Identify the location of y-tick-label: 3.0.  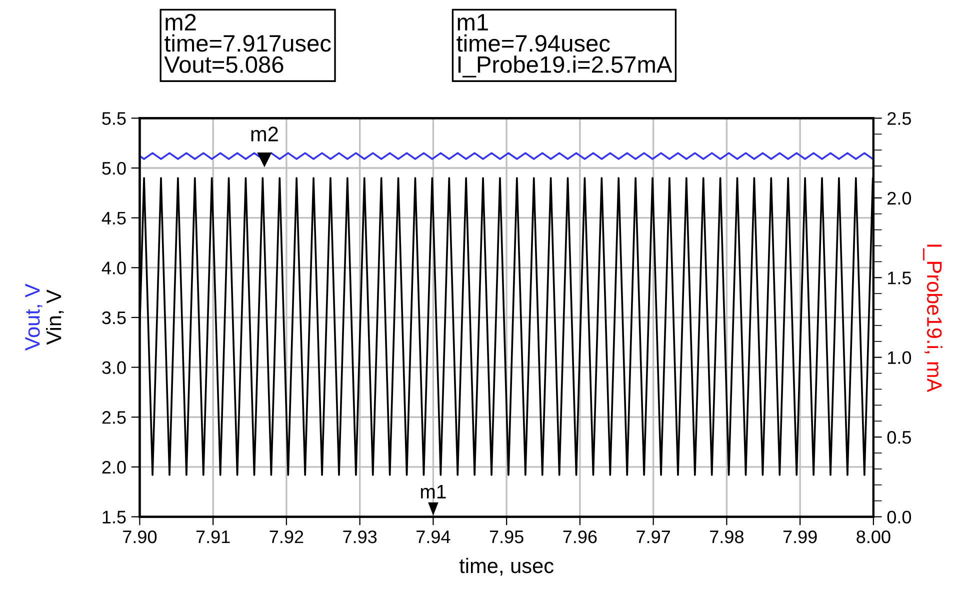
(114, 367).